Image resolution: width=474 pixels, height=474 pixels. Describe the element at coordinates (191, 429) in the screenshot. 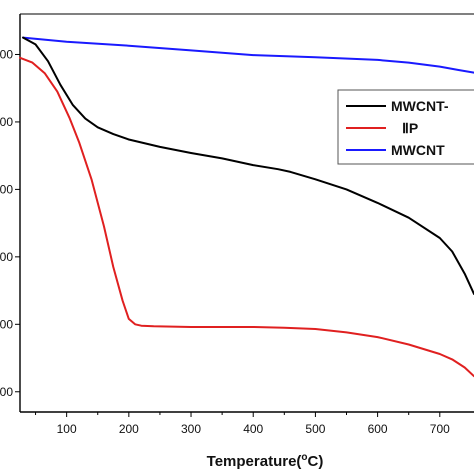

I see `x-tick-label: 300` at that location.